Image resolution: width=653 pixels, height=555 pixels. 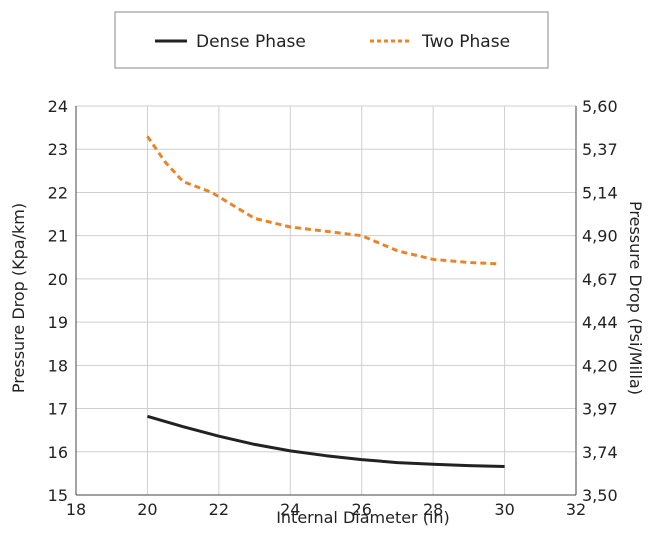 I want to click on y2-axis-title: Pressure Drop (Psi/Milla), so click(x=635, y=298).